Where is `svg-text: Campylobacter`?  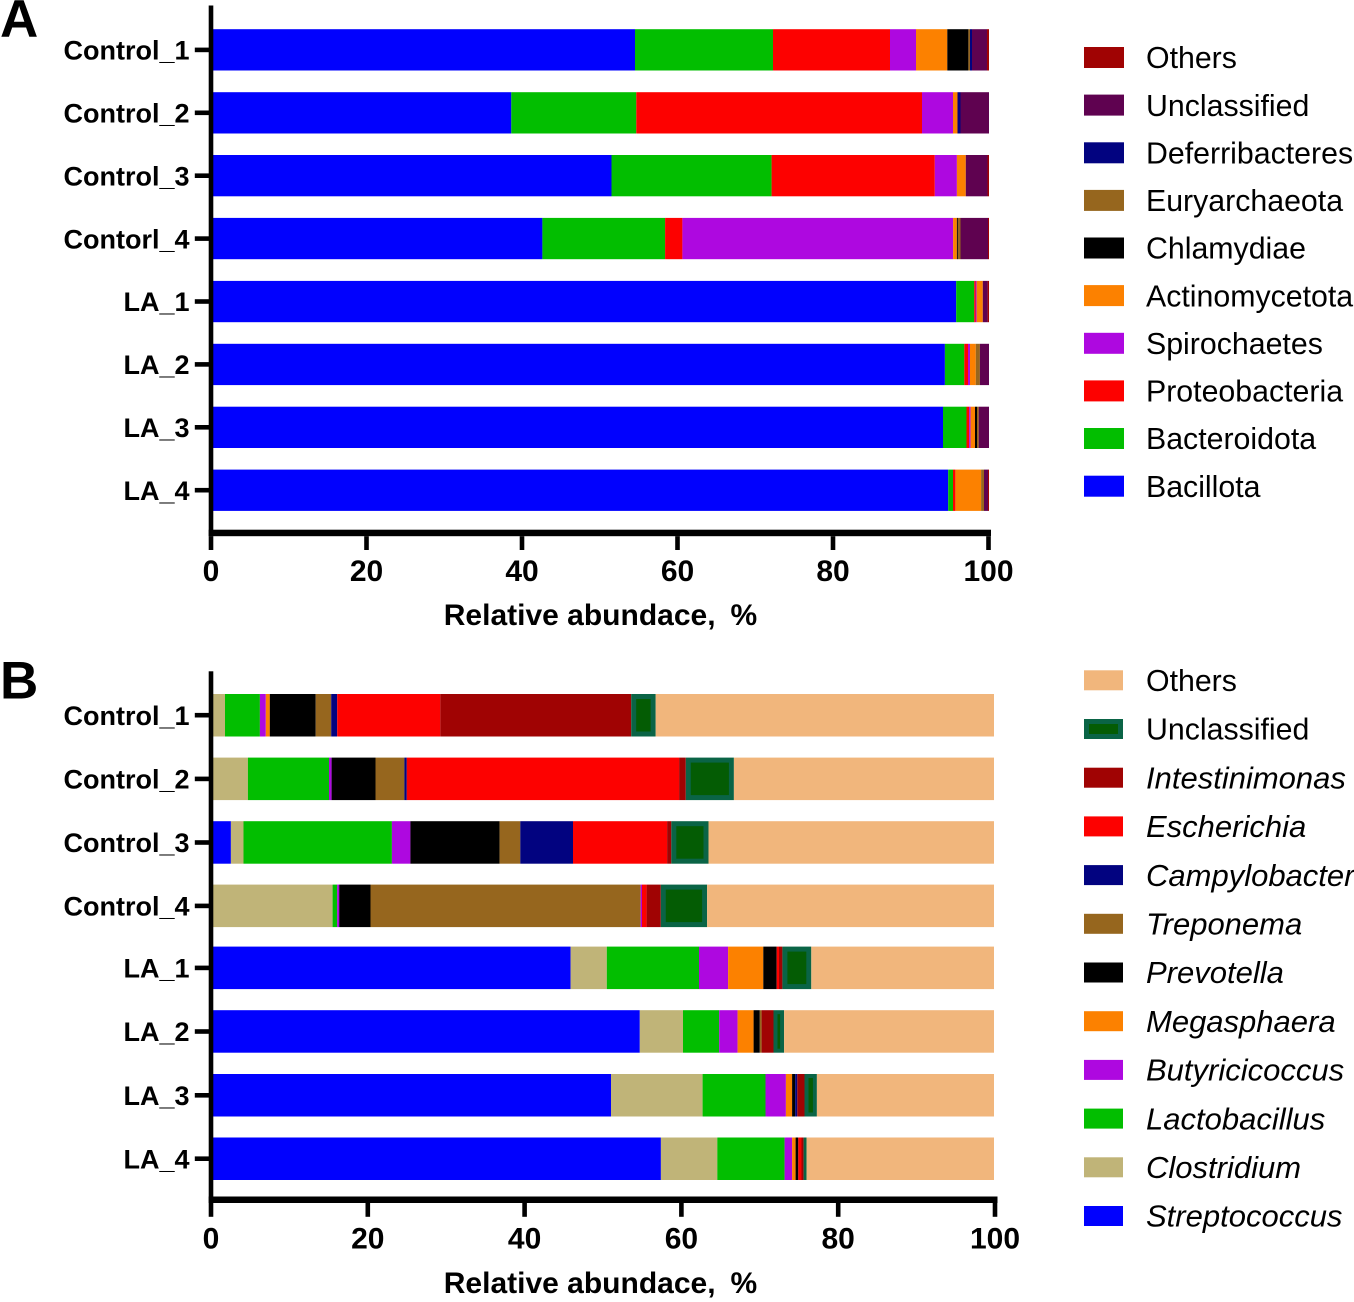 svg-text: Campylobacter is located at coordinates (1250, 875).